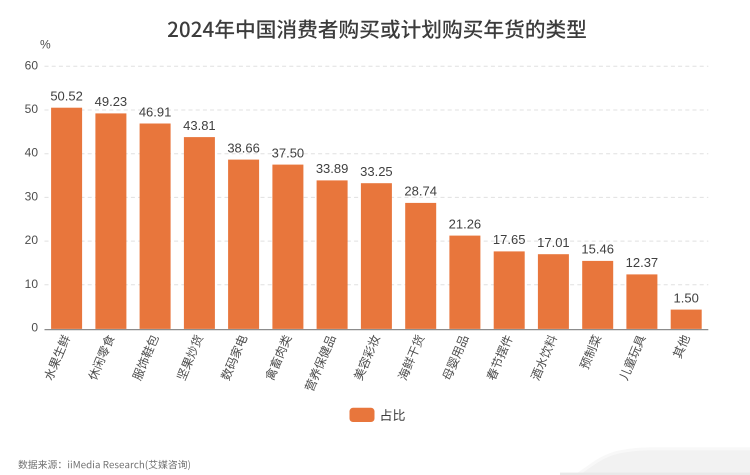 This screenshot has height=475, width=750. Describe the element at coordinates (509, 239) in the screenshot. I see `svg-text: 17.65` at that location.